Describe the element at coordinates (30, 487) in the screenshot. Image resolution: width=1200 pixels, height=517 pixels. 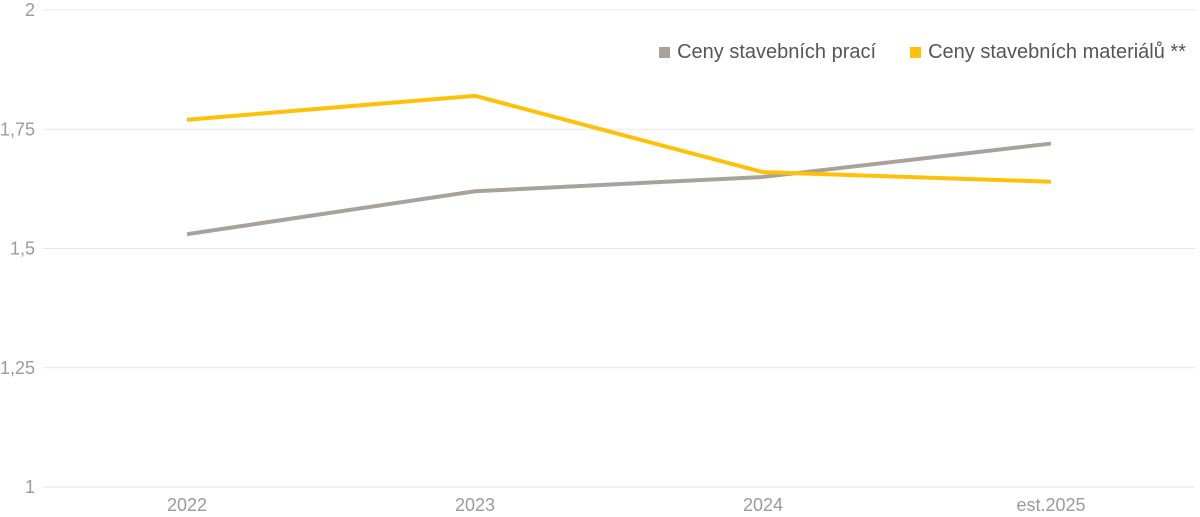
I see `y-tick-label: 1` at that location.